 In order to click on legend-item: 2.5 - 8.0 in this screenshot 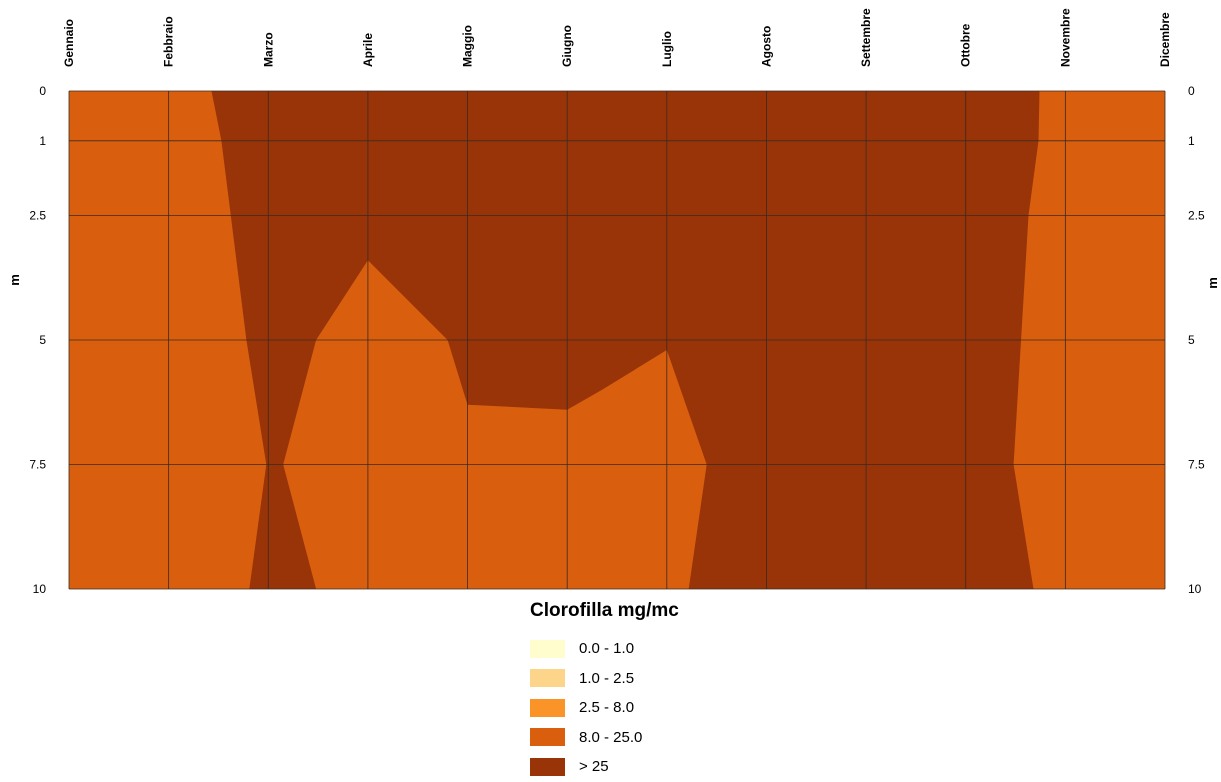, I will do `click(604, 708)`.